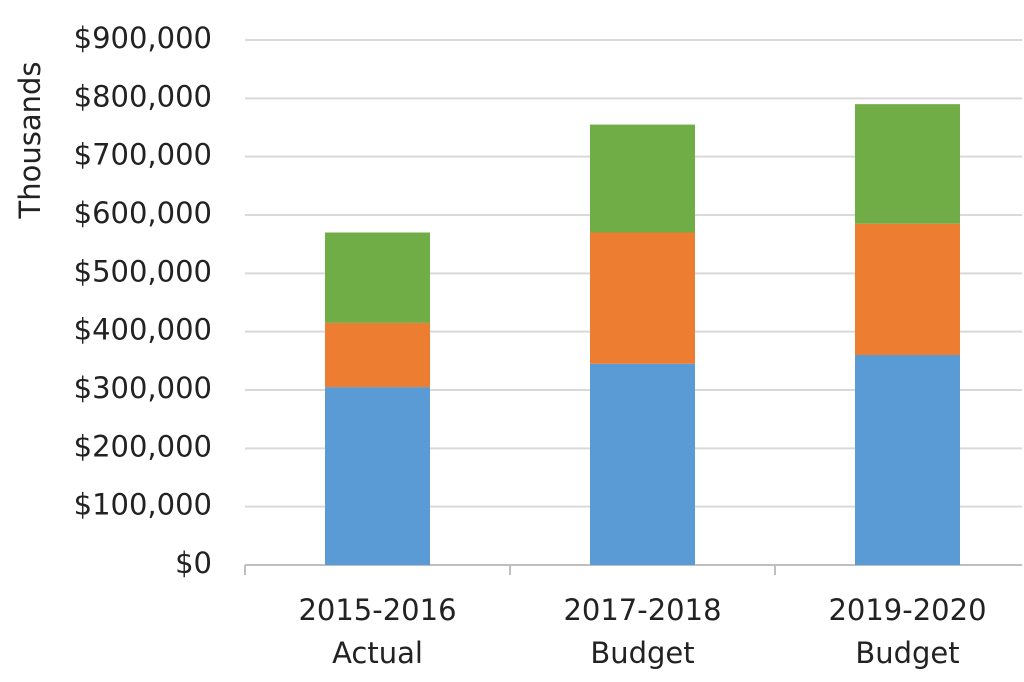 The image size is (1024, 682). I want to click on y-tick-label: $700,000, so click(143, 155).